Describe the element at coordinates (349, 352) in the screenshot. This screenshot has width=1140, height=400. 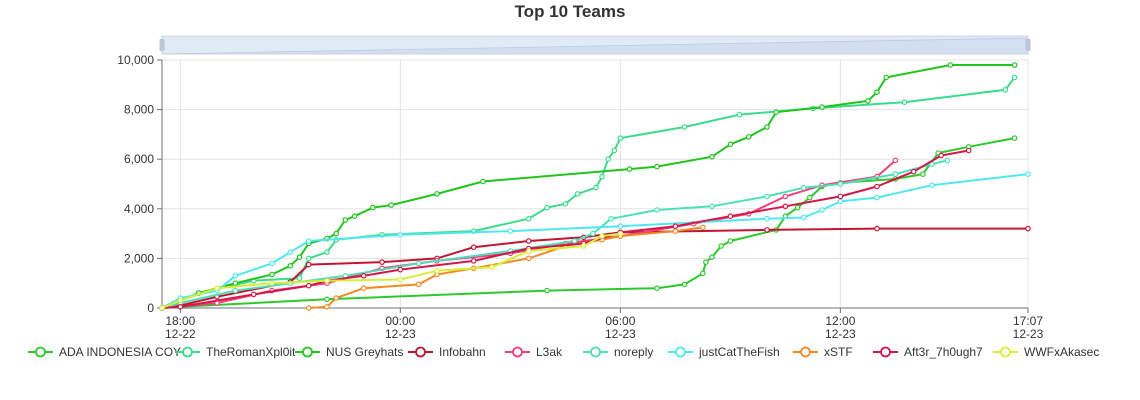
I see `legend-item-nus-greyhats: NUS Greyhats` at that location.